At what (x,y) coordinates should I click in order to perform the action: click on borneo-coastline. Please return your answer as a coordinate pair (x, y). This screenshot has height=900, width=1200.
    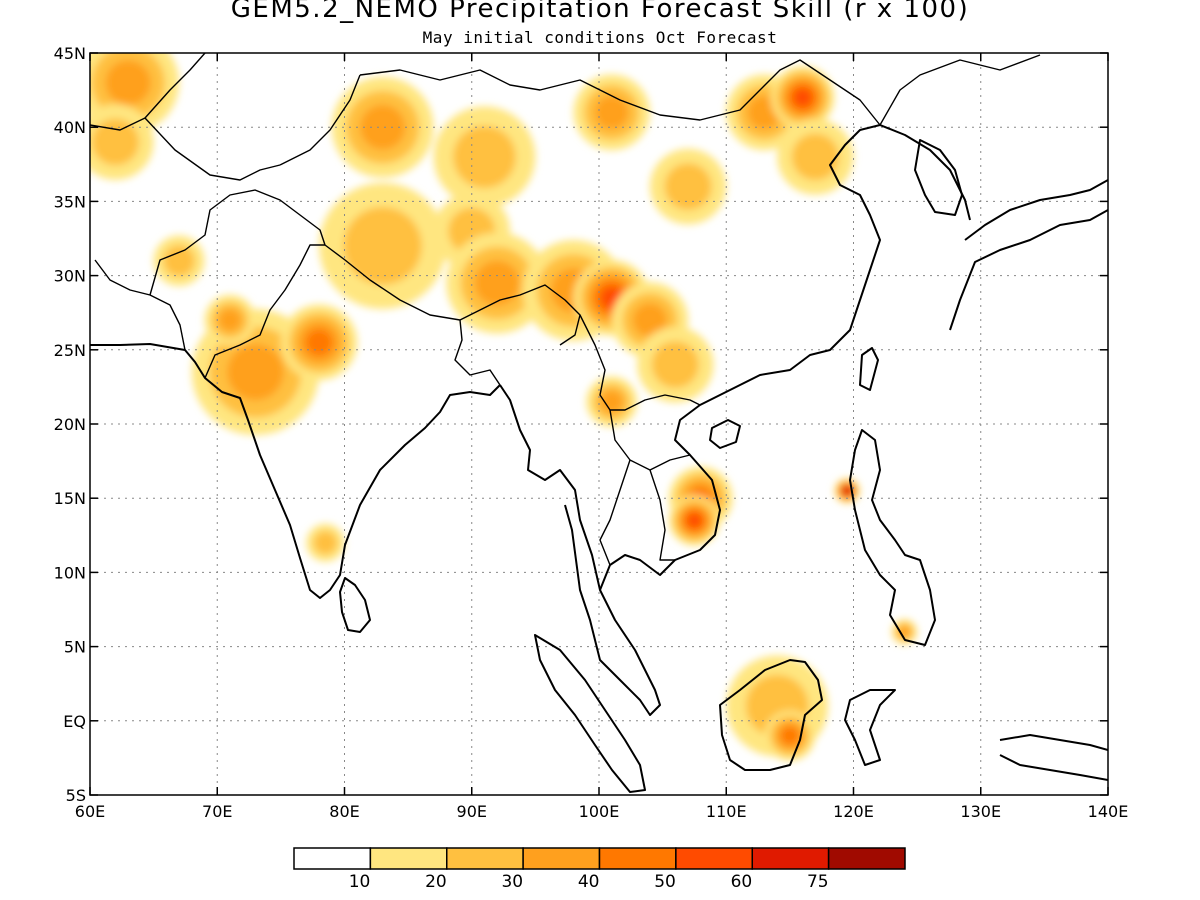
    Looking at the image, I should click on (771, 715).